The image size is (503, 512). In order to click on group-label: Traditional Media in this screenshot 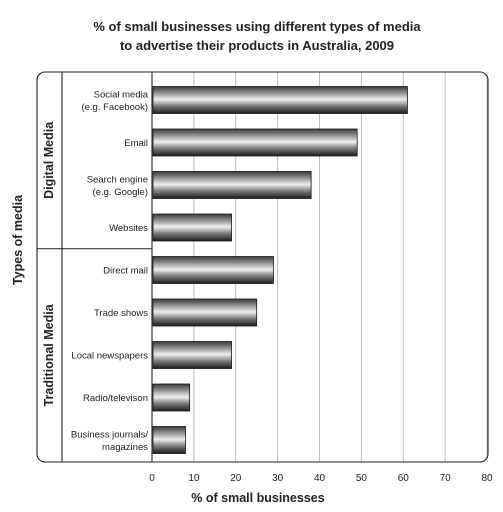, I will do `click(49, 354)`.